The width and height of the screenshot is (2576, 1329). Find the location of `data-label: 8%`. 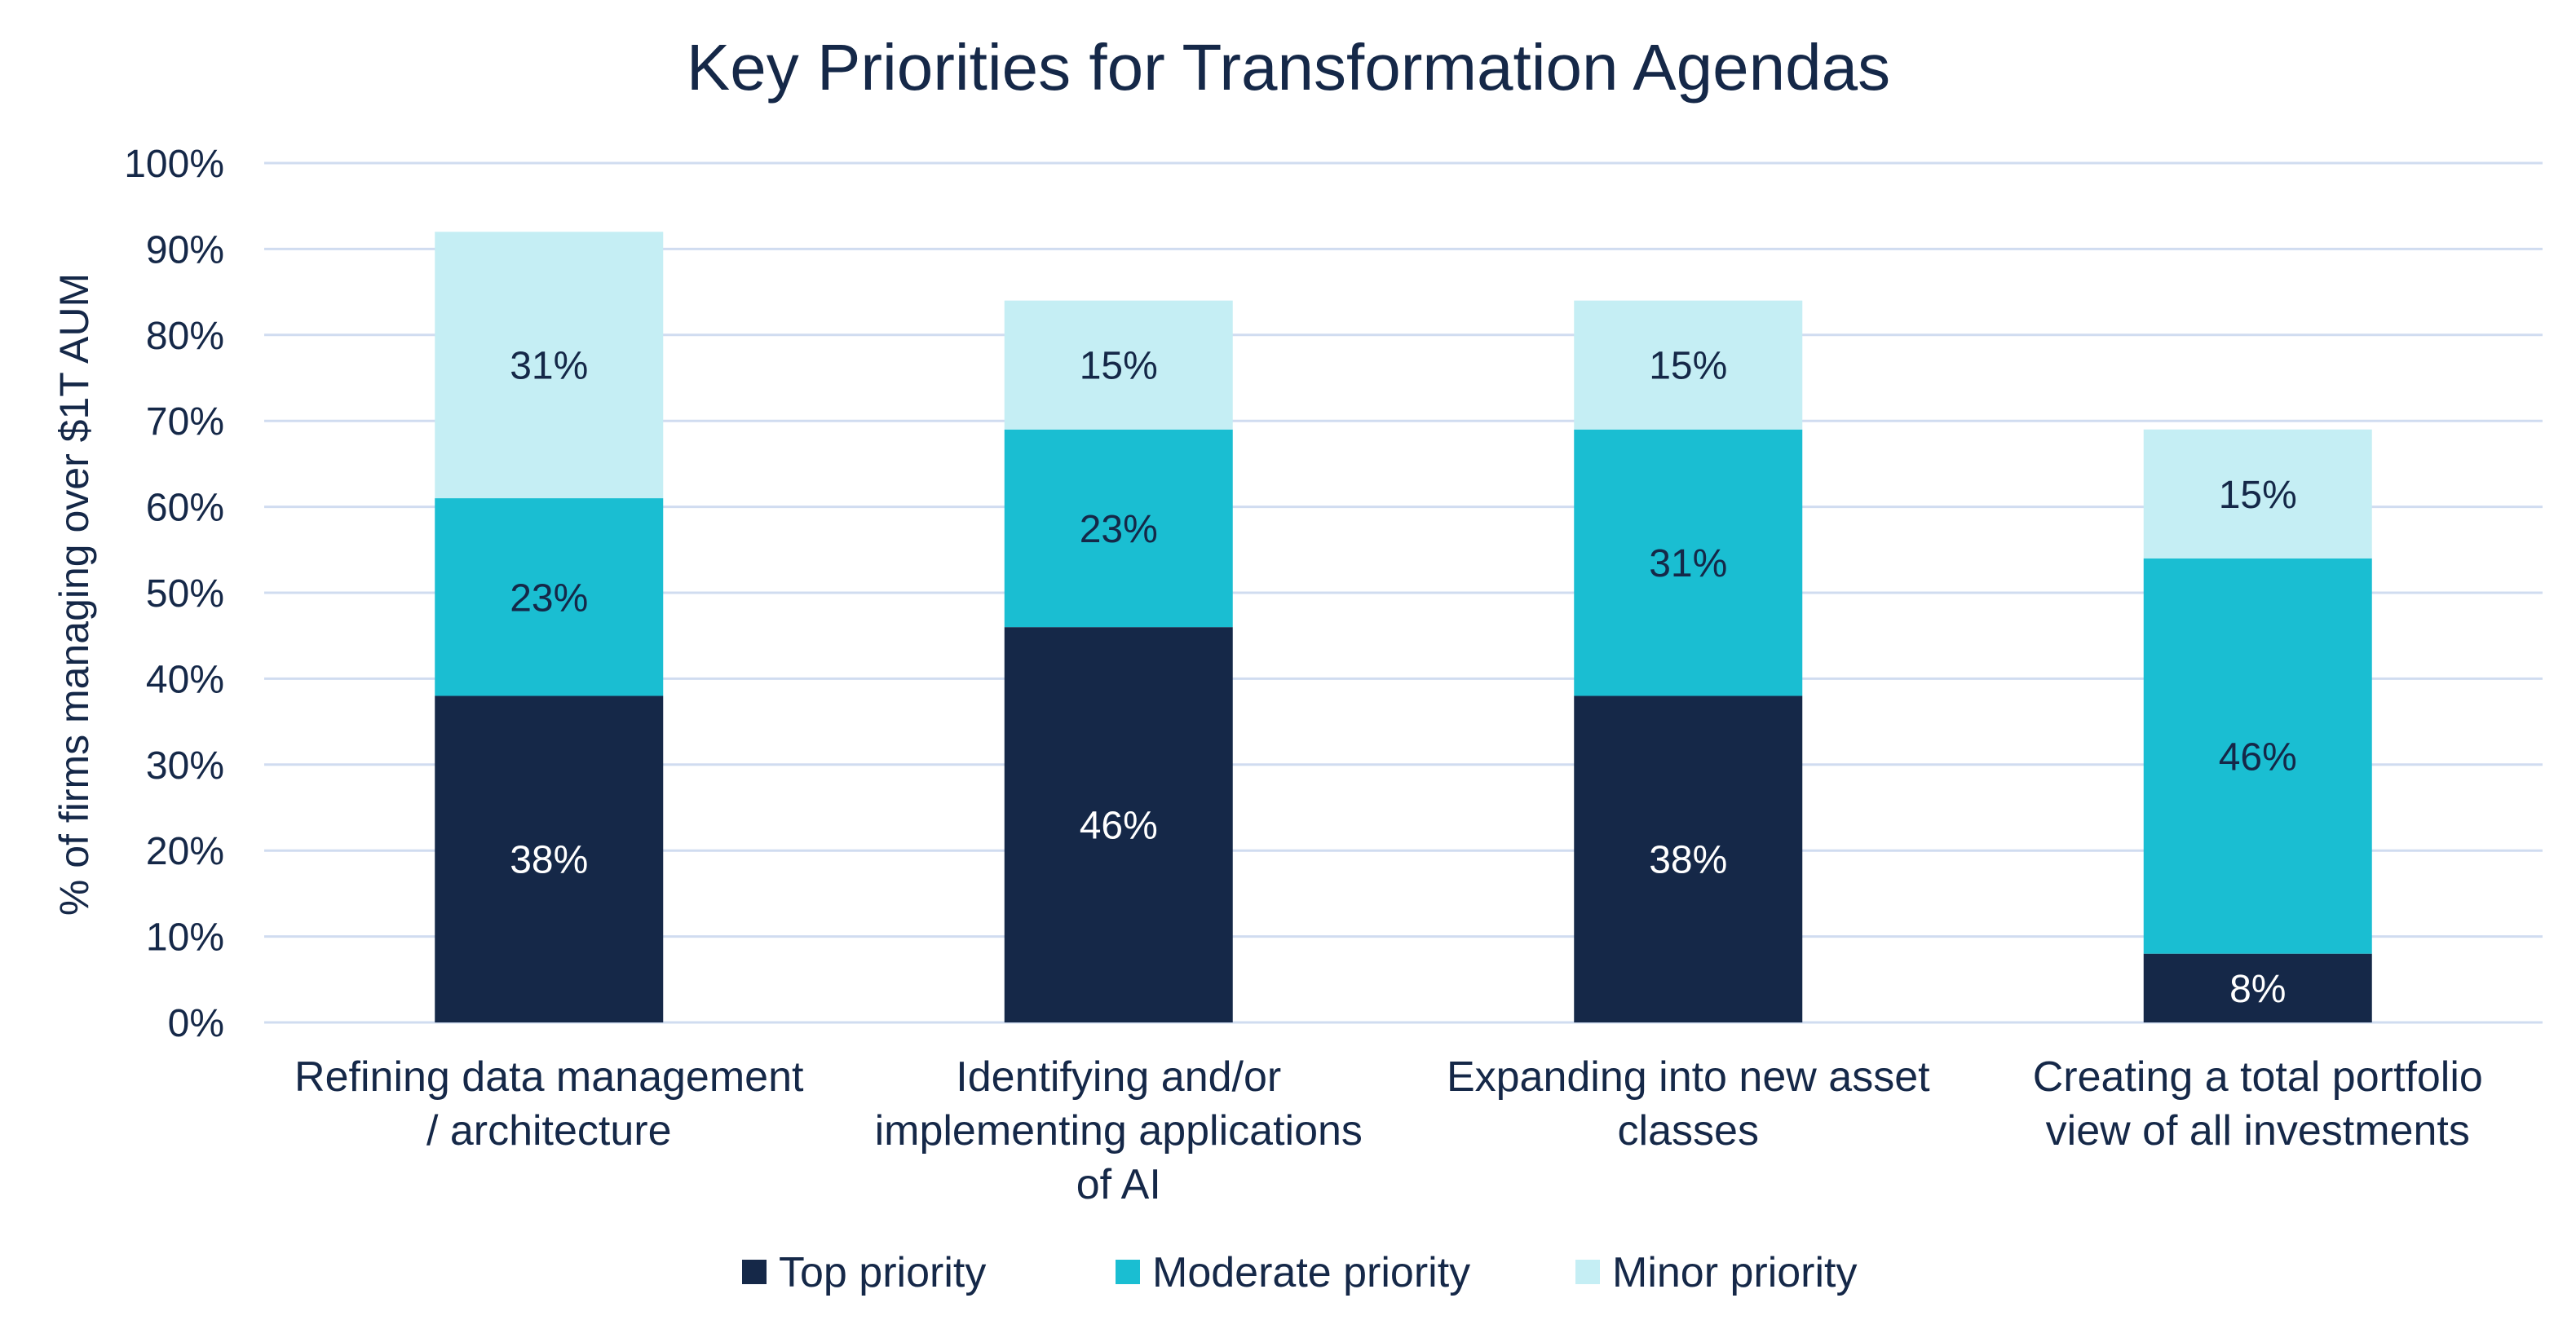

data-label: 8% is located at coordinates (2257, 989).